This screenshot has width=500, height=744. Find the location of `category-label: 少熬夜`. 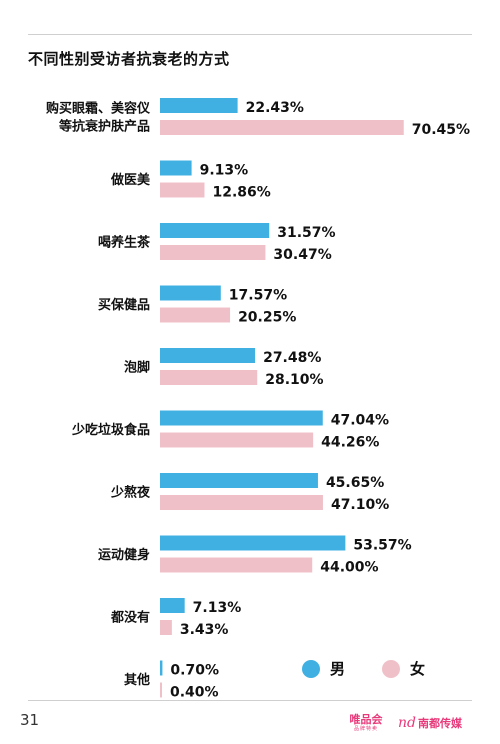

category-label: 少熬夜 is located at coordinates (130, 493).